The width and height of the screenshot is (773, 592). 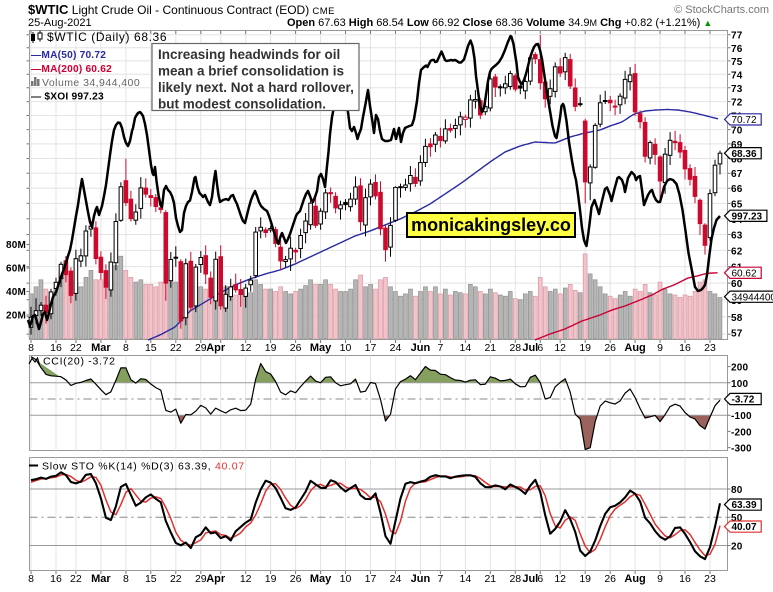 What do you see at coordinates (491, 225) in the screenshot?
I see `svg-text: monicakingsley.co` at bounding box center [491, 225].